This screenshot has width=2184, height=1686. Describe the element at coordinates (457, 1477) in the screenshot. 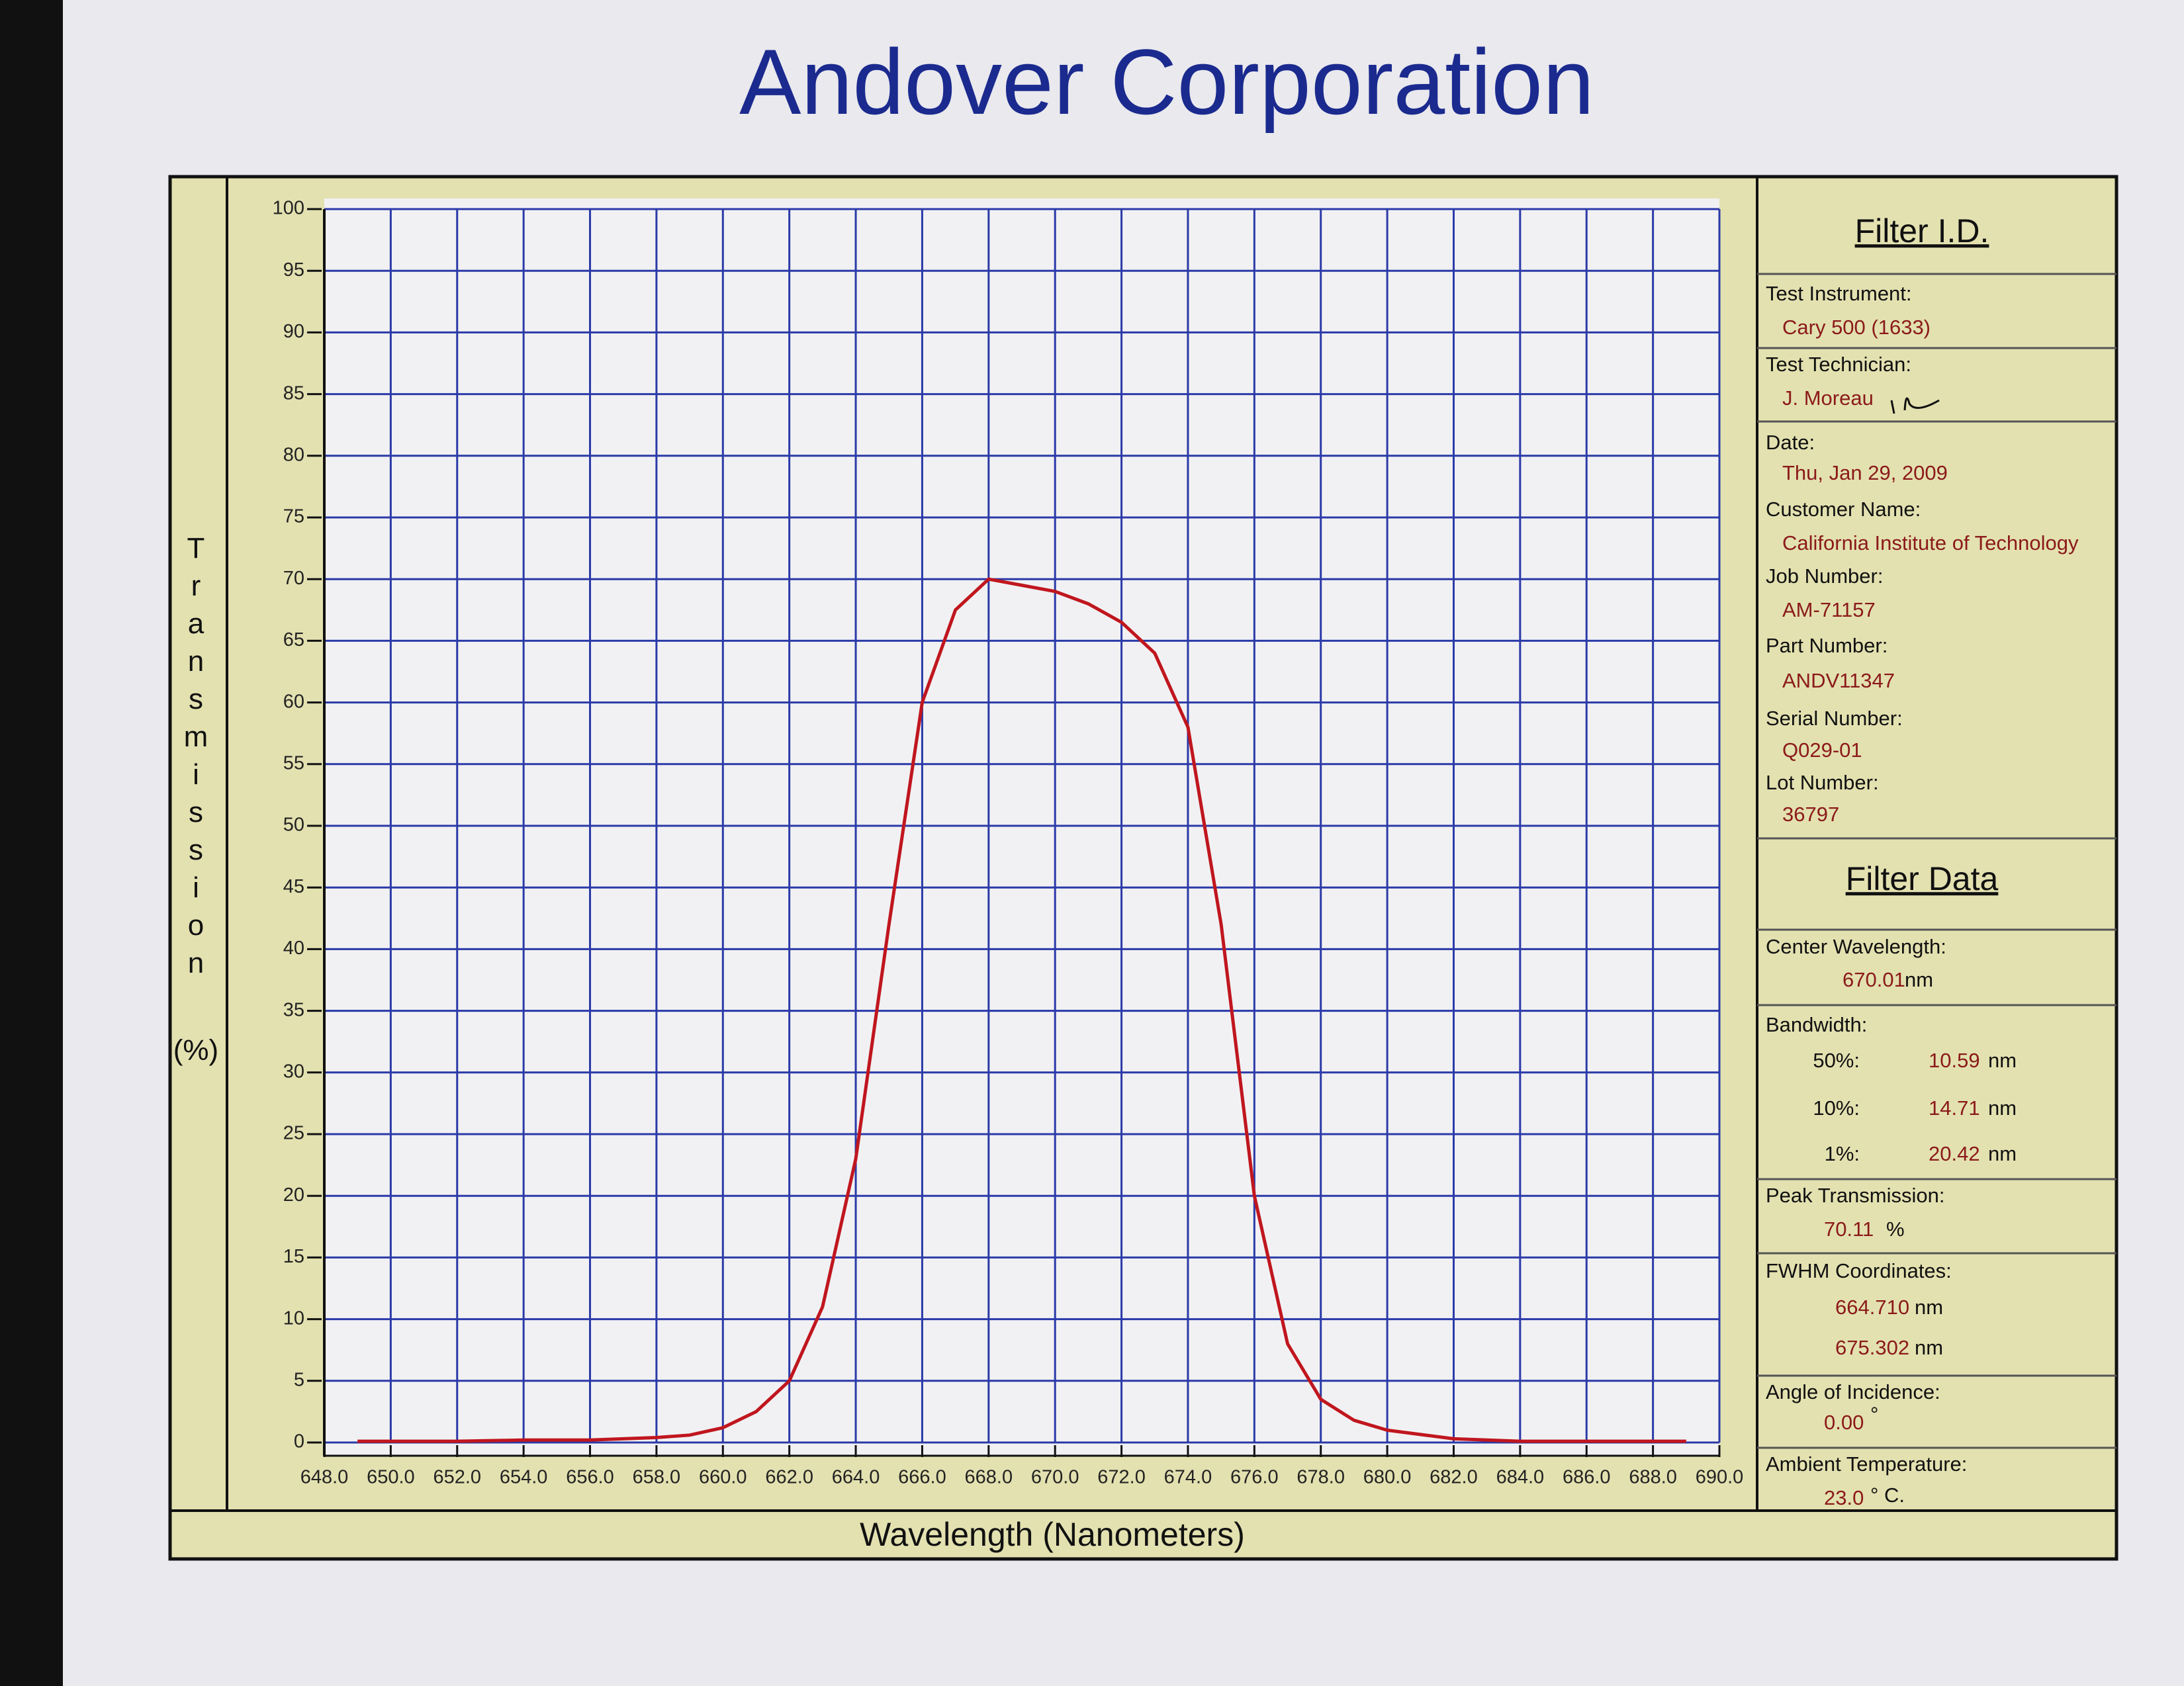

I see `x-tick-label: 652.0` at that location.